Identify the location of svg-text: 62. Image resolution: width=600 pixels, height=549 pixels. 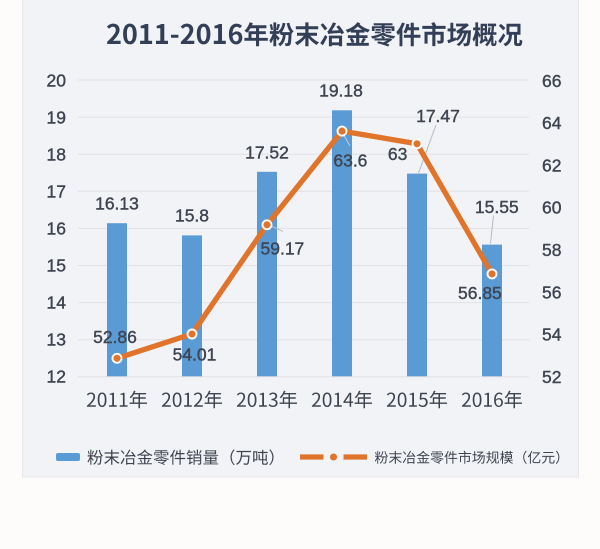
(551, 165).